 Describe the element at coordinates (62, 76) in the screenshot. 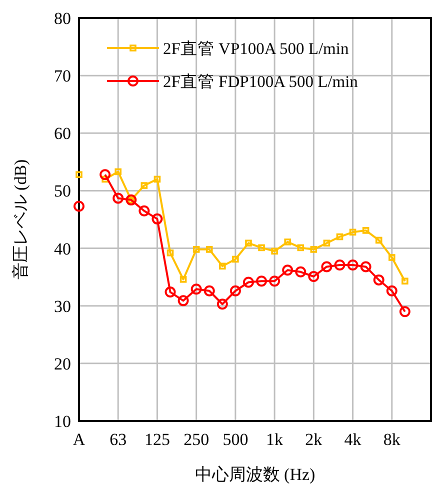

I see `y-tick-label: 70` at that location.